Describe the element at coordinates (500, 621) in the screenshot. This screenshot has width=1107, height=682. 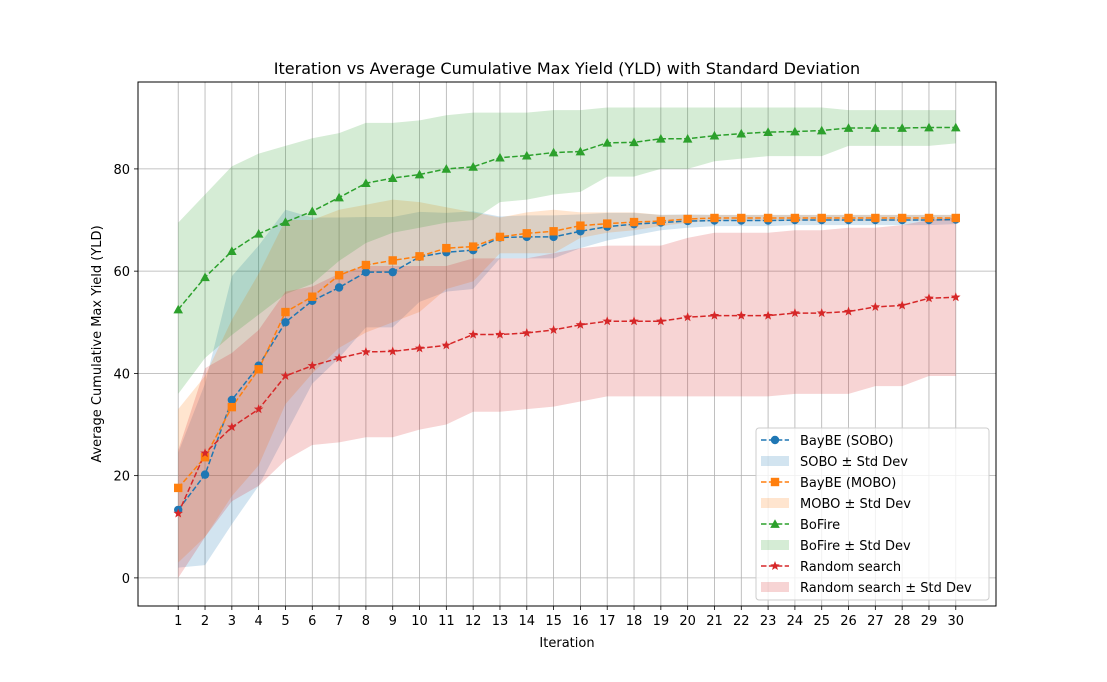
I see `x-tick-label: 13` at that location.